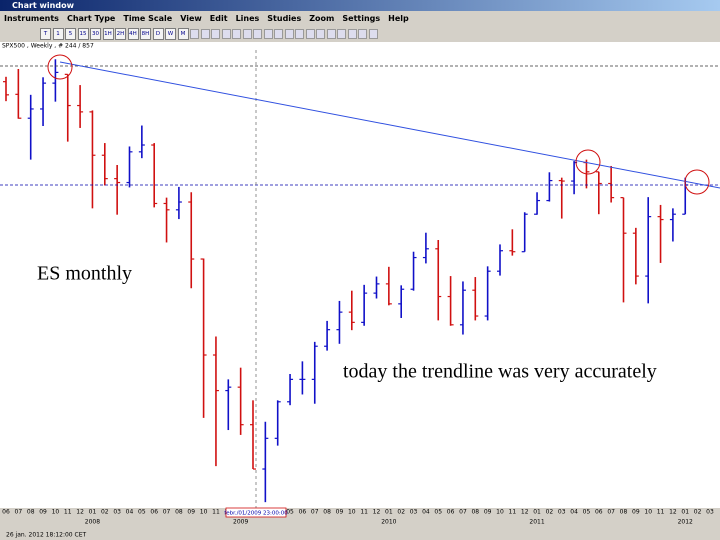 The height and width of the screenshot is (540, 720). Describe the element at coordinates (500, 372) in the screenshot. I see `annotation: today the trendline was very accurately` at that location.